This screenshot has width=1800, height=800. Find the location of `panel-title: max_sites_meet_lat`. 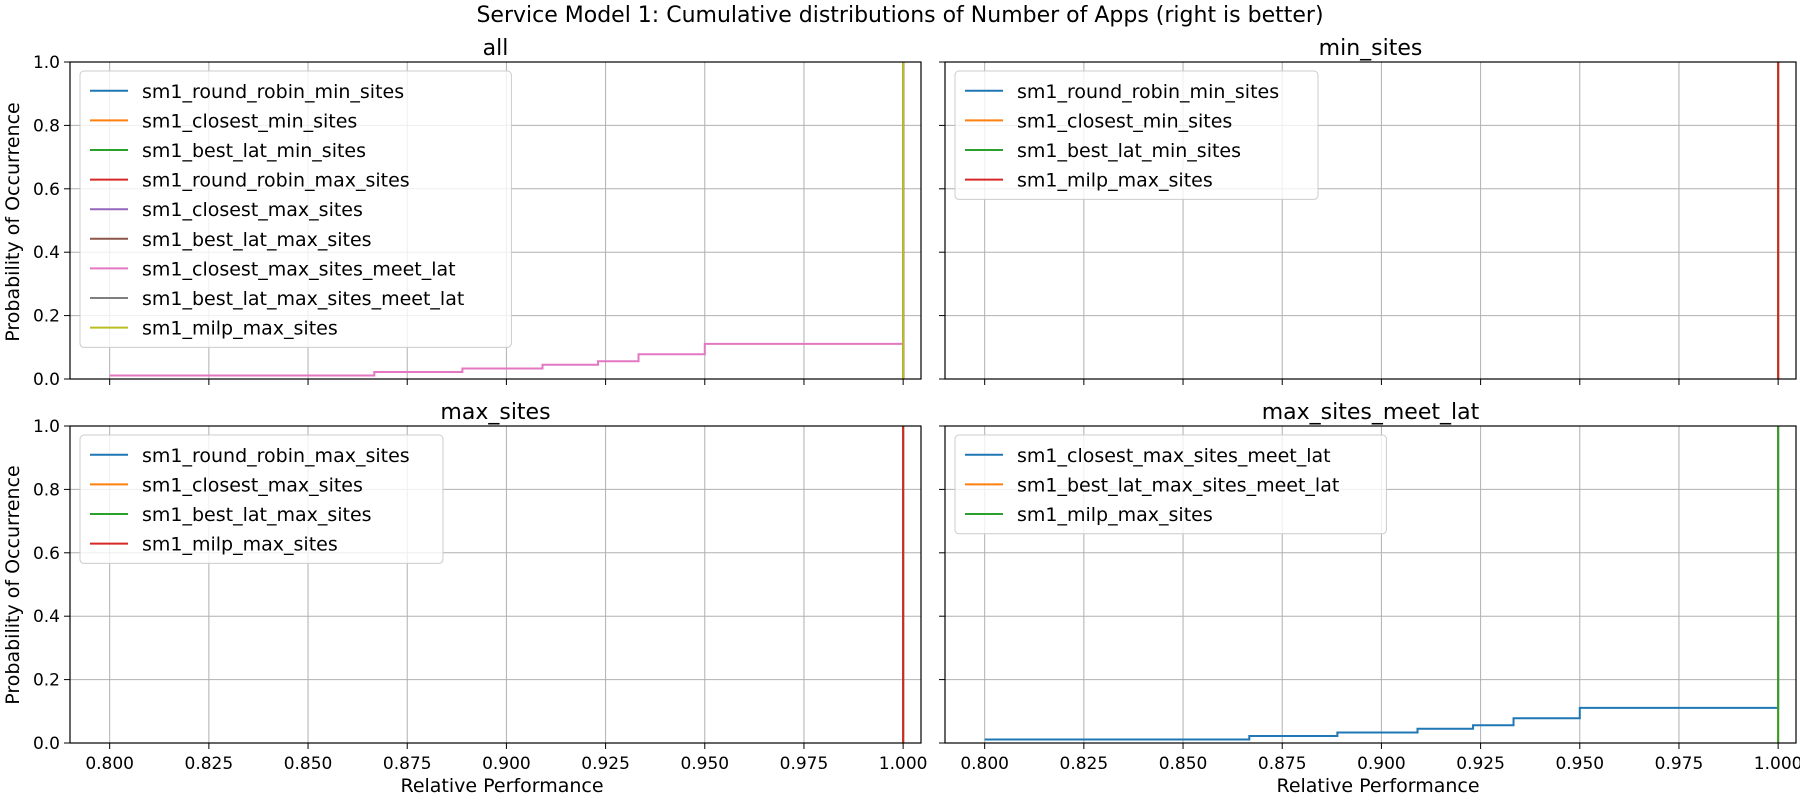

panel-title: max_sites_meet_lat is located at coordinates (1371, 412).